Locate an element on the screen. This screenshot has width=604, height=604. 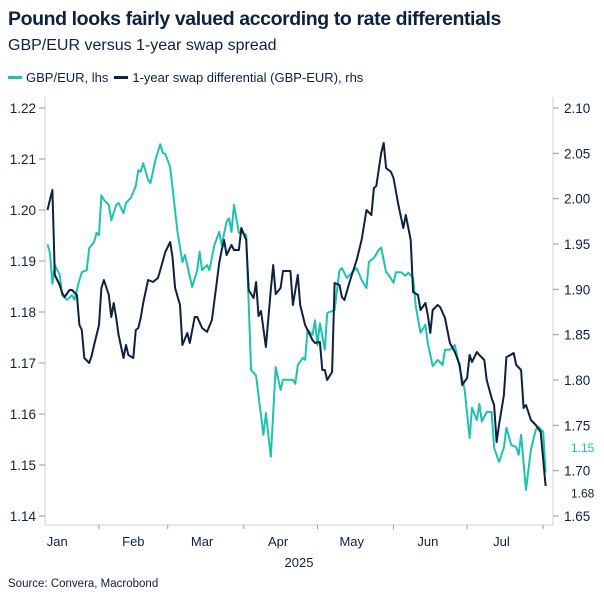
legend-swatch-gbpeur is located at coordinates (15, 77).